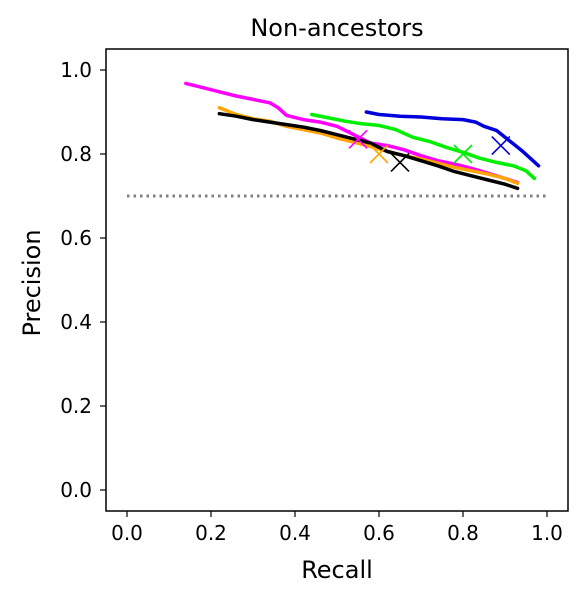 The height and width of the screenshot is (601, 586). Describe the element at coordinates (295, 533) in the screenshot. I see `x-tick-label: 0.4` at that location.